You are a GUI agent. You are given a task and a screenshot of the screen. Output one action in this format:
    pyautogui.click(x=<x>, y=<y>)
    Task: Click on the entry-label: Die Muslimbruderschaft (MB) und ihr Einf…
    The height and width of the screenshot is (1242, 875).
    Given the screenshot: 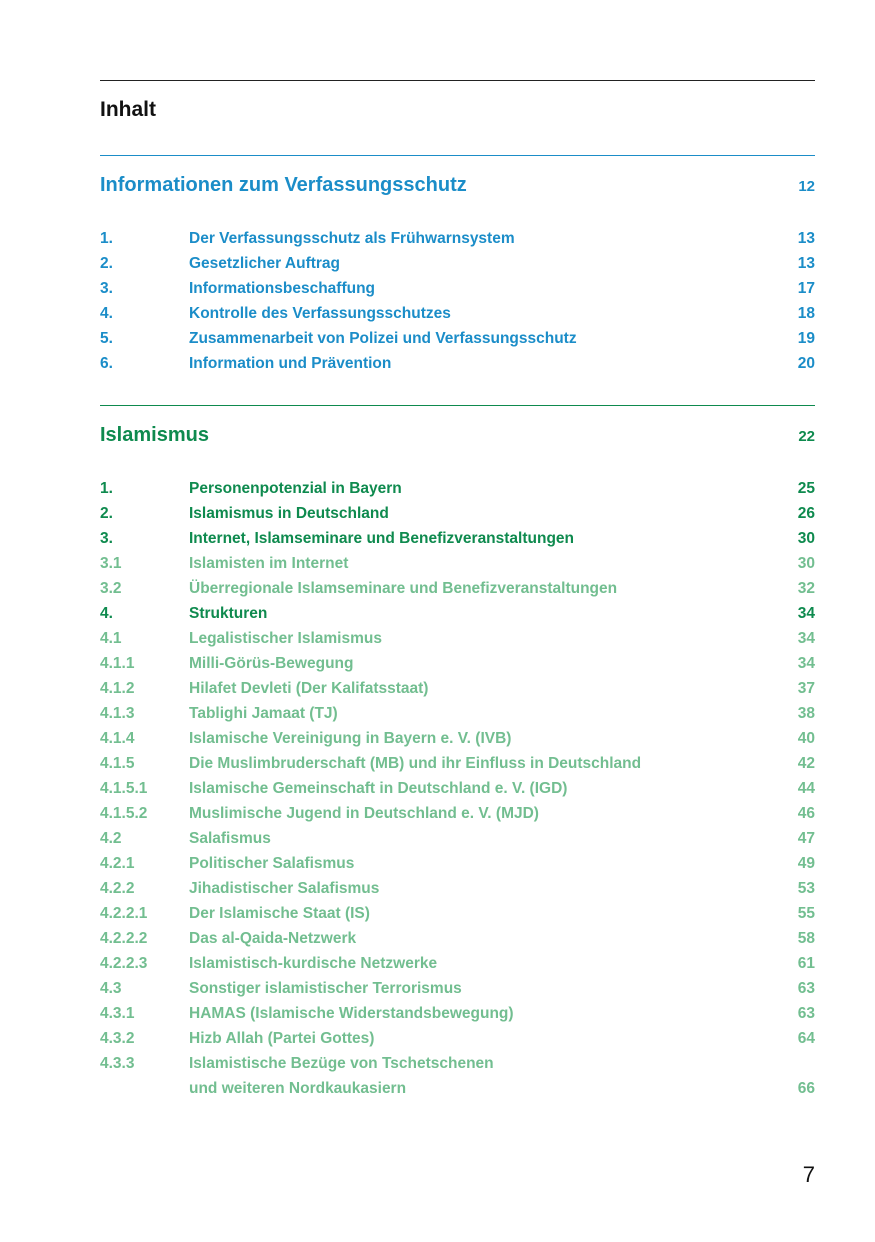 What is the action you would take?
    pyautogui.click(x=415, y=763)
    